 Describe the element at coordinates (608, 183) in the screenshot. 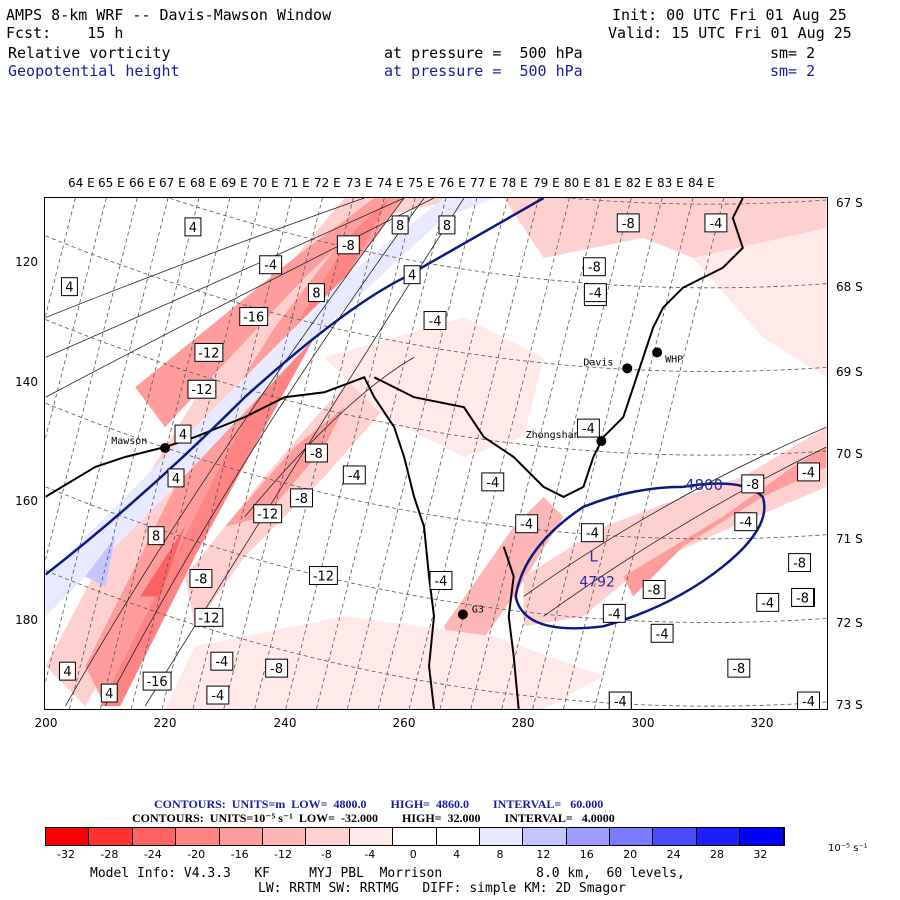

I see `longitude-label: 81 E` at that location.